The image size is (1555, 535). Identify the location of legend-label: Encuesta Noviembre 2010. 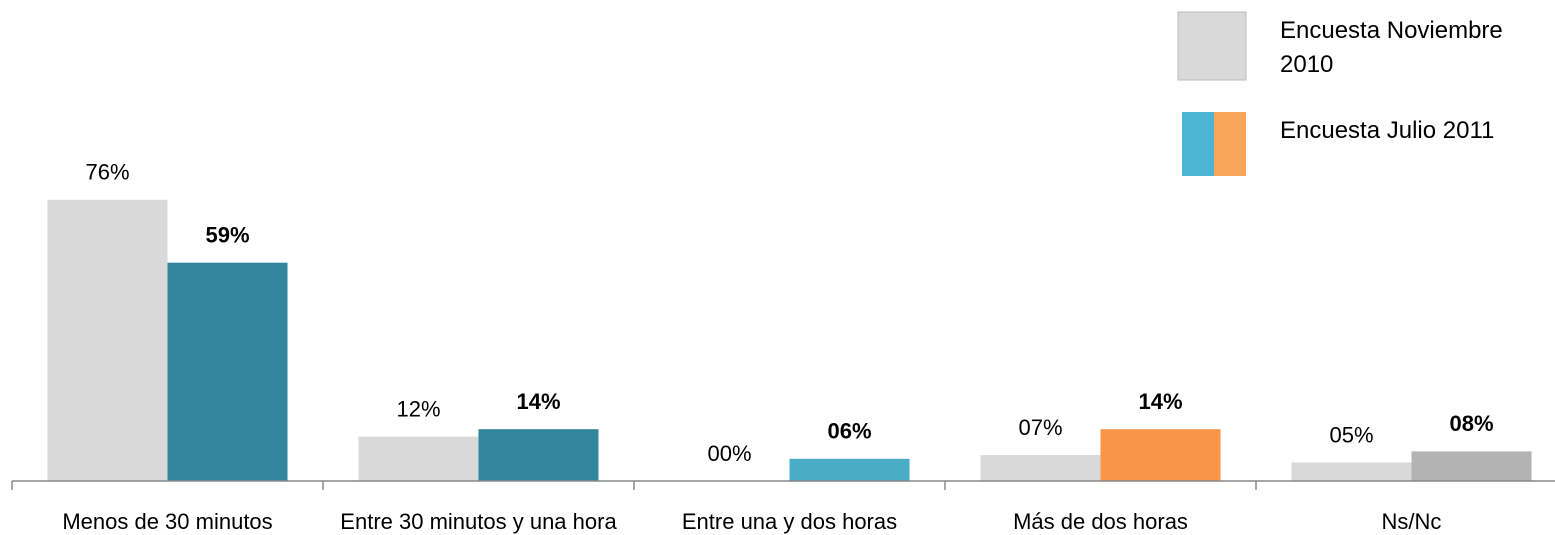
(1391, 47).